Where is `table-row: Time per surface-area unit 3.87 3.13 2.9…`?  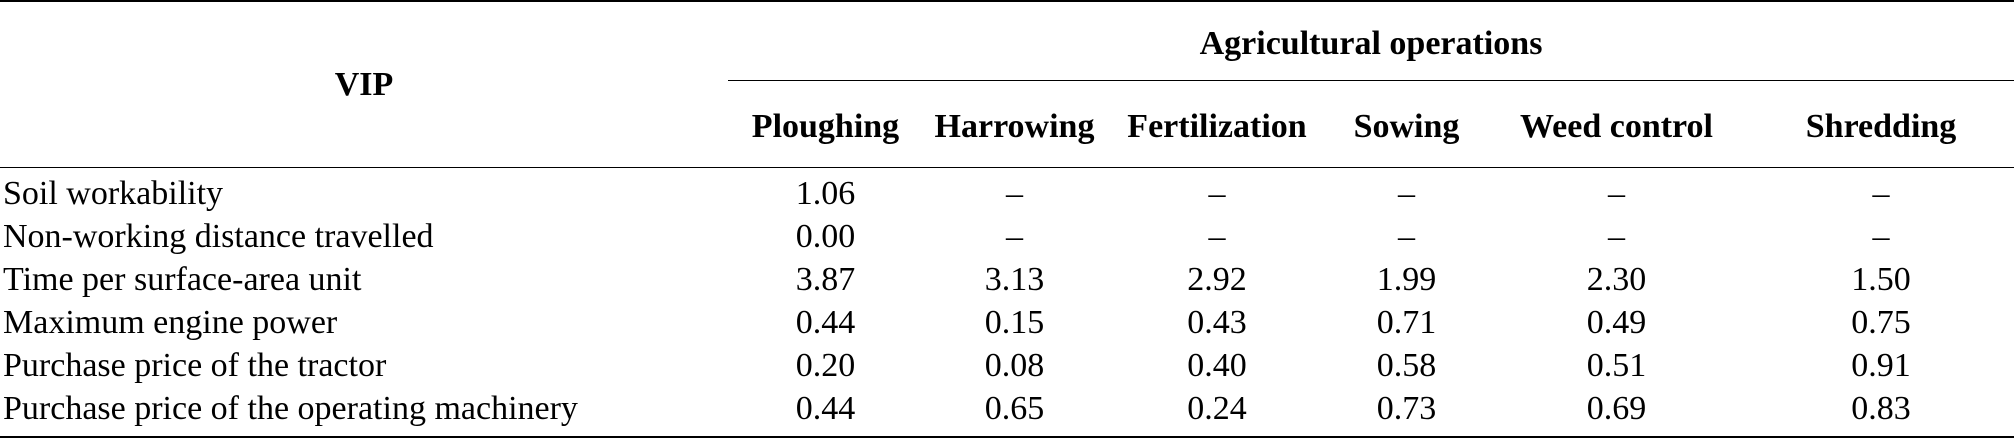
table-row: Time per surface-area unit 3.87 3.13 2.9… is located at coordinates (1007, 279).